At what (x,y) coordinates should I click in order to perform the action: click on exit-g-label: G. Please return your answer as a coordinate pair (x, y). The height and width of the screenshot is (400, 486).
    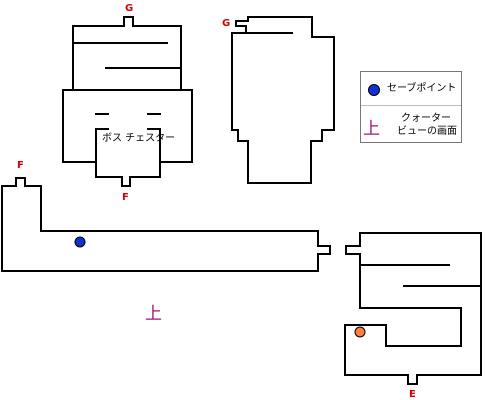
    Looking at the image, I should click on (129, 8).